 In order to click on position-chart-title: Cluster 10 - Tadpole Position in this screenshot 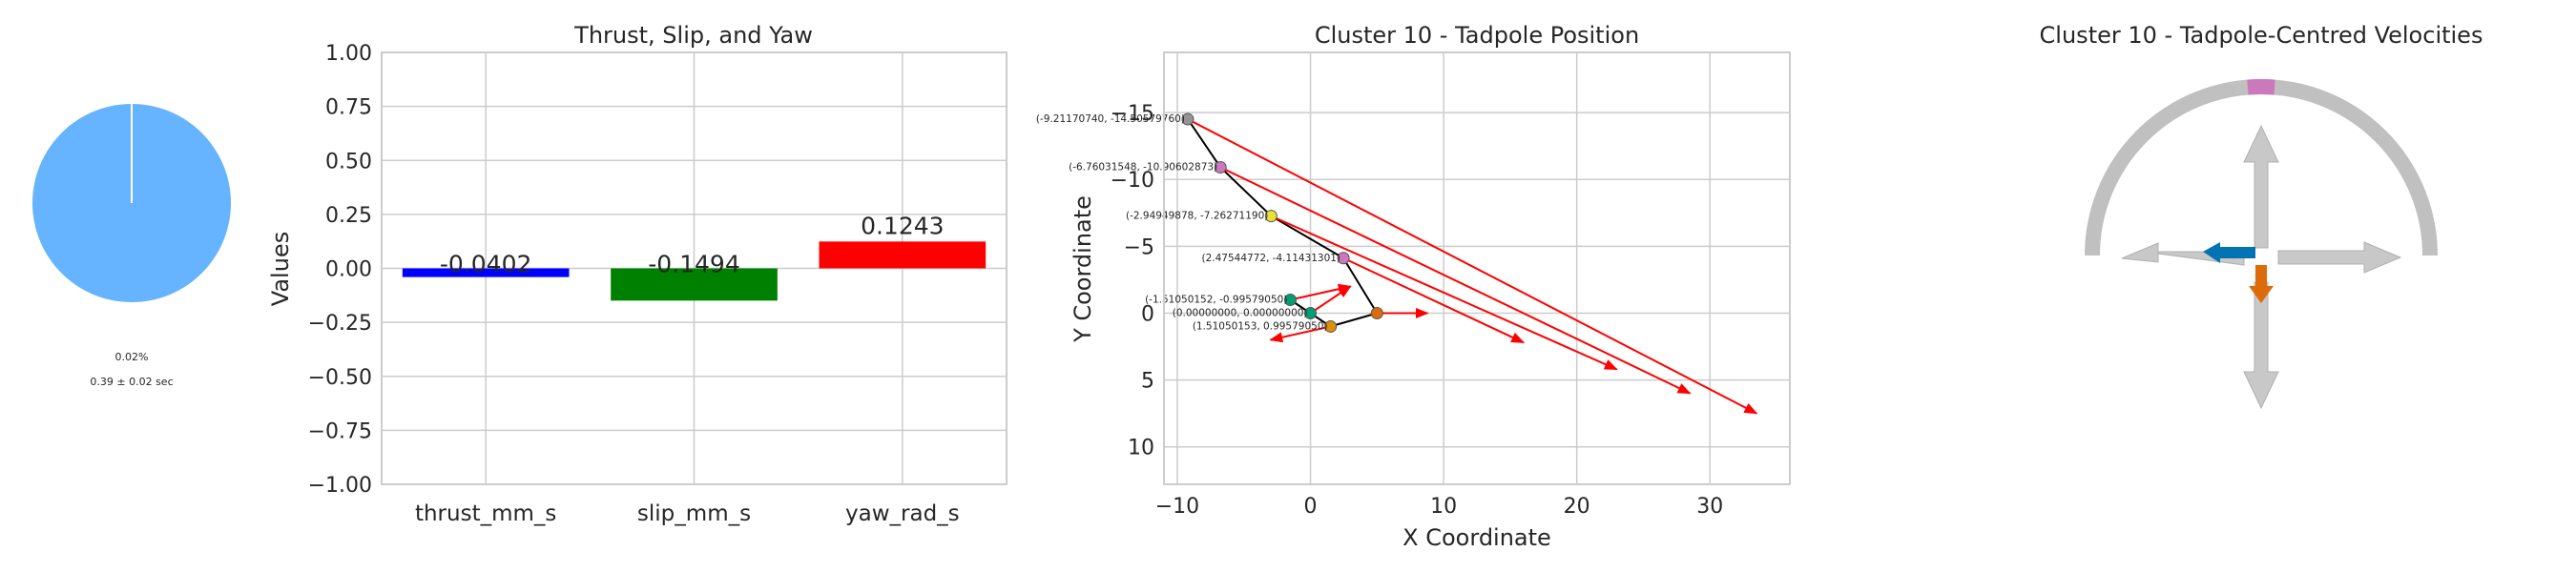, I will do `click(1477, 35)`.